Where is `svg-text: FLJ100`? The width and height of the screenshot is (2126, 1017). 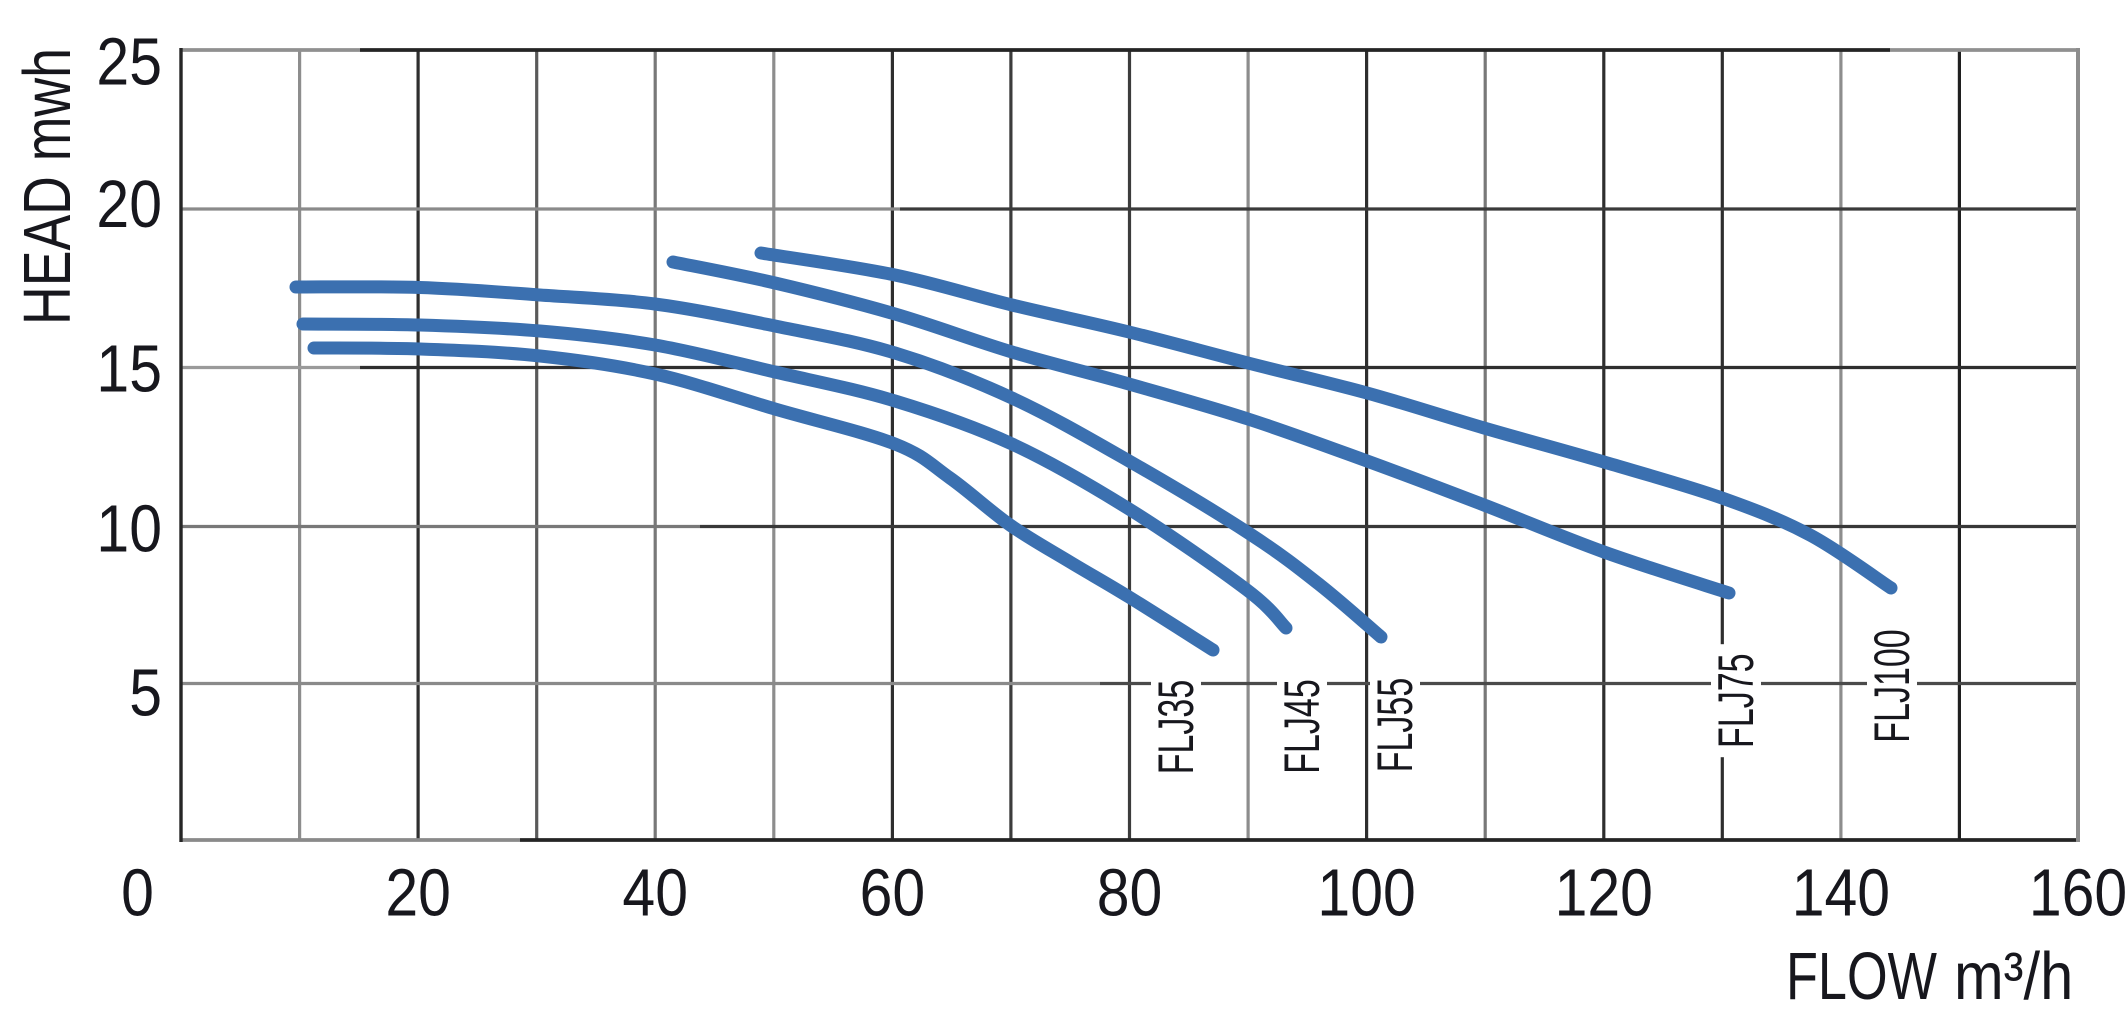
svg-text: FLJ100 is located at coordinates (1893, 685).